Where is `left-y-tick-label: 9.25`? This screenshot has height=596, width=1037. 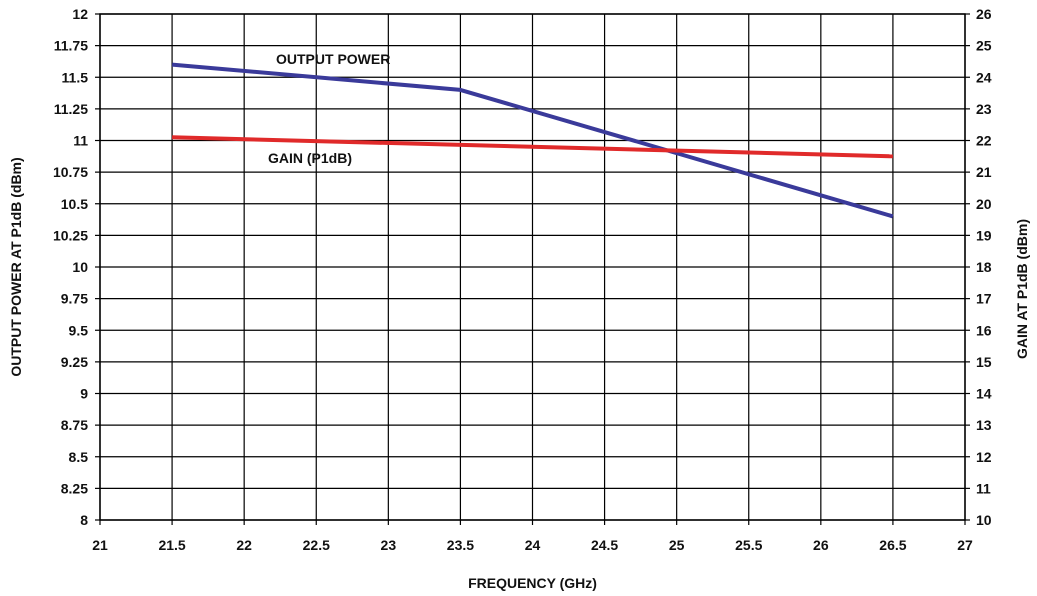 left-y-tick-label: 9.25 is located at coordinates (74, 362).